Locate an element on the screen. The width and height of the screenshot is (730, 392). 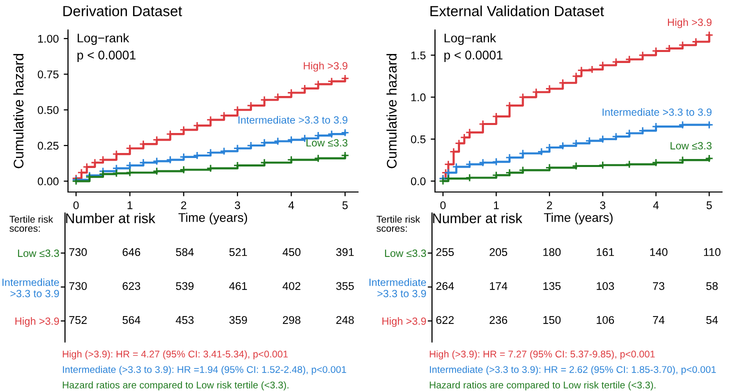
text: 355 is located at coordinates (345, 286).